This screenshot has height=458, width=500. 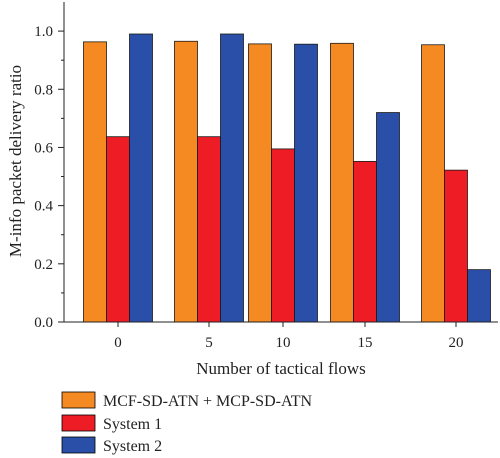 I want to click on y-tick-label: 0.4, so click(x=43, y=207).